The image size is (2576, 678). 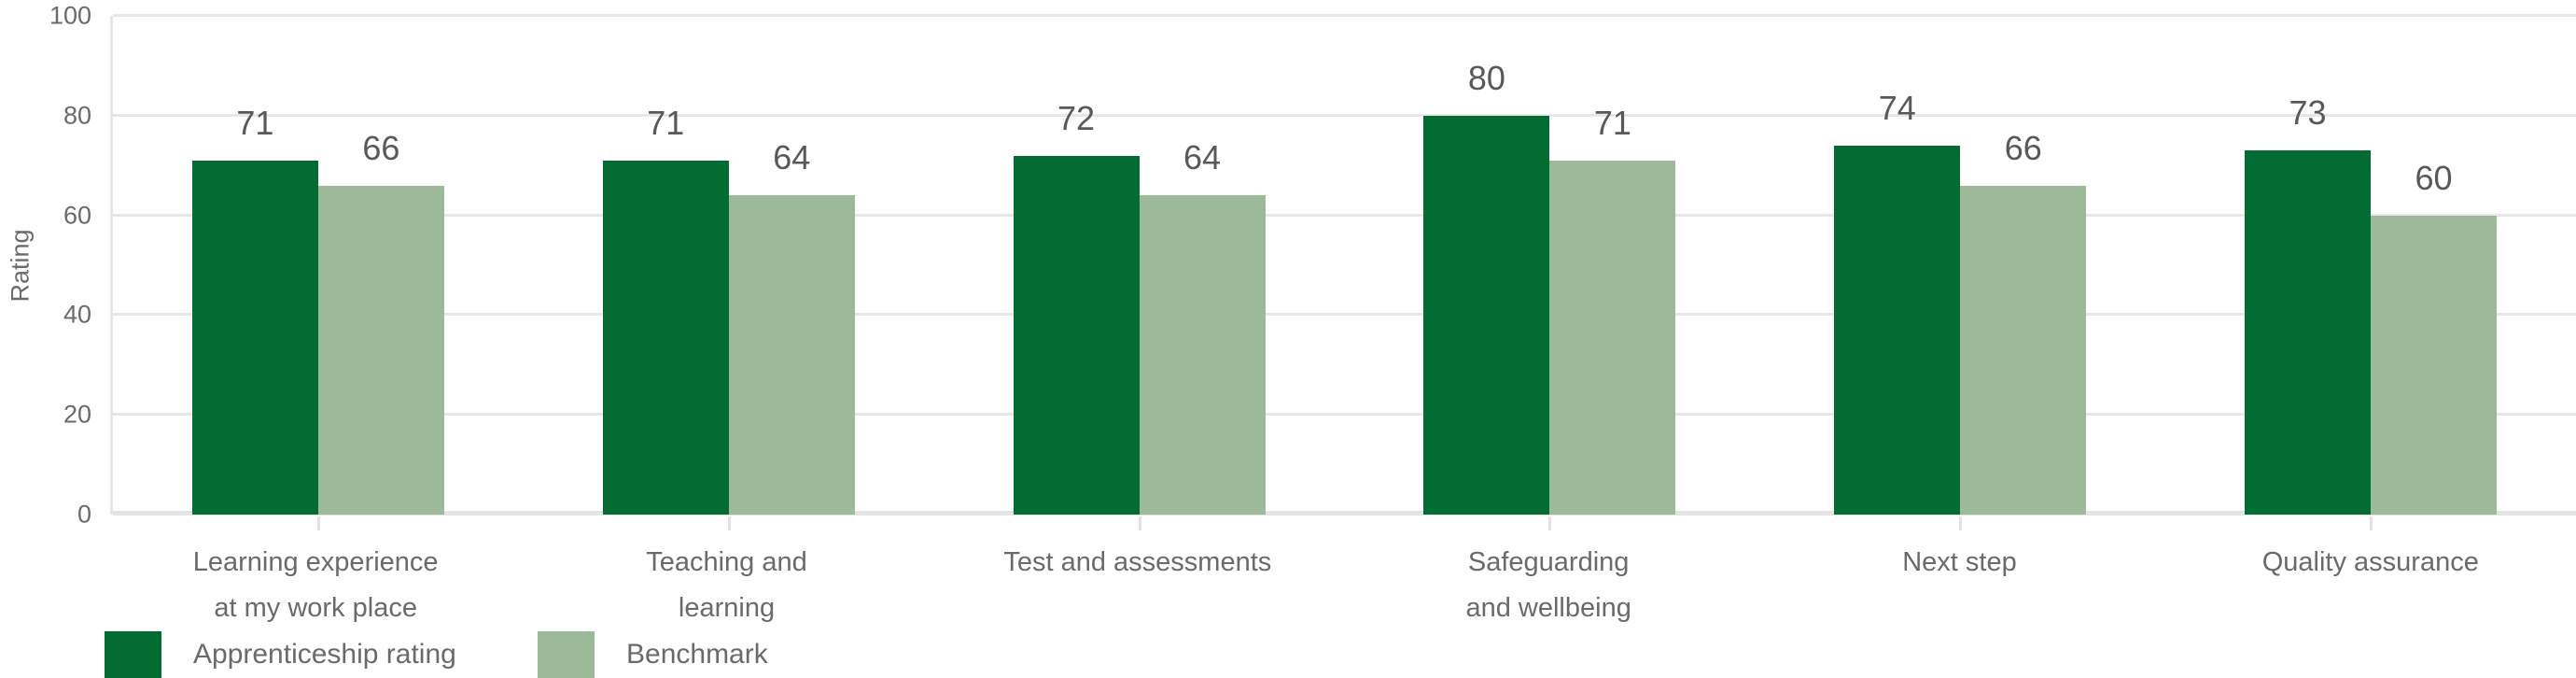 I want to click on data-label: 80, so click(x=1486, y=78).